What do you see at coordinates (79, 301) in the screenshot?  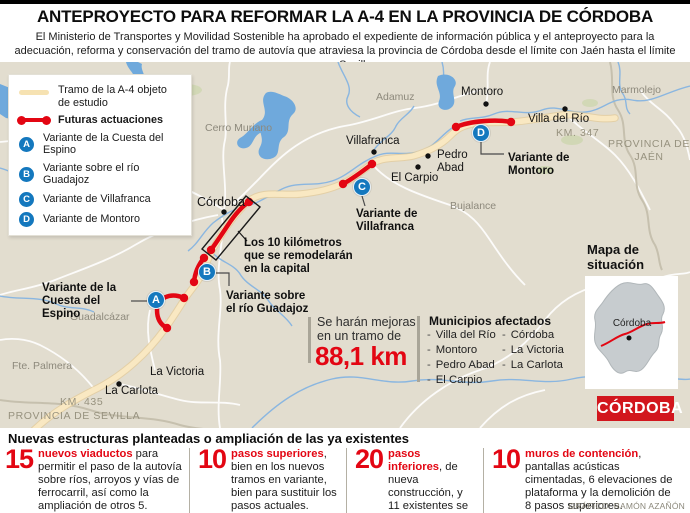 I see `callout-espino: Variante de la Cuesta del Espino` at bounding box center [79, 301].